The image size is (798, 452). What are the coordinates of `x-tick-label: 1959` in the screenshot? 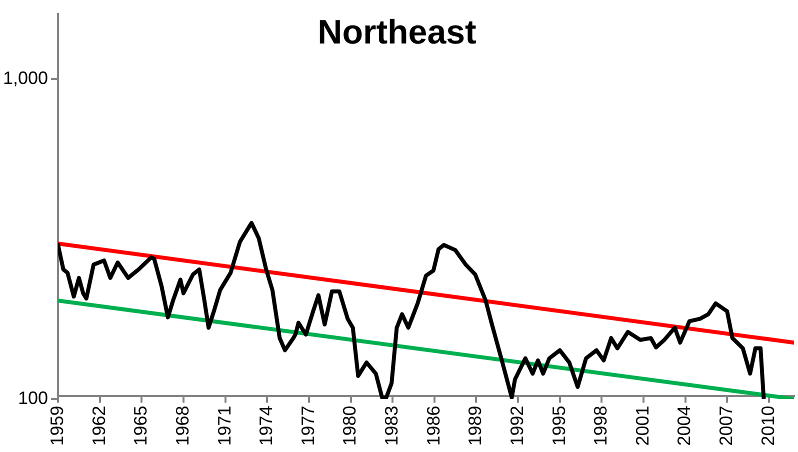 It's located at (57, 426).